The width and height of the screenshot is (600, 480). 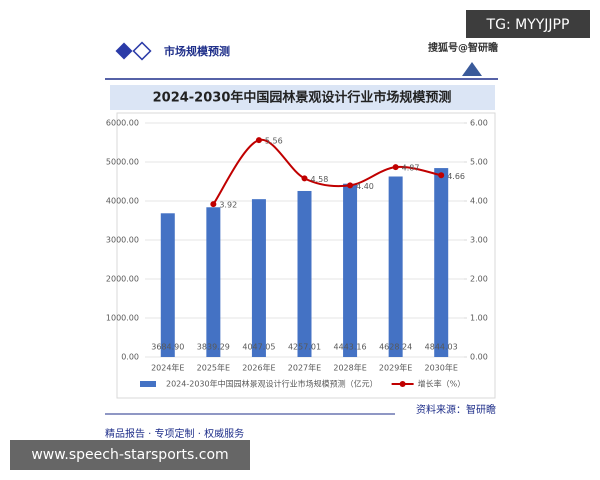 I want to click on y-tick-label: 3000.00, so click(x=122, y=240).